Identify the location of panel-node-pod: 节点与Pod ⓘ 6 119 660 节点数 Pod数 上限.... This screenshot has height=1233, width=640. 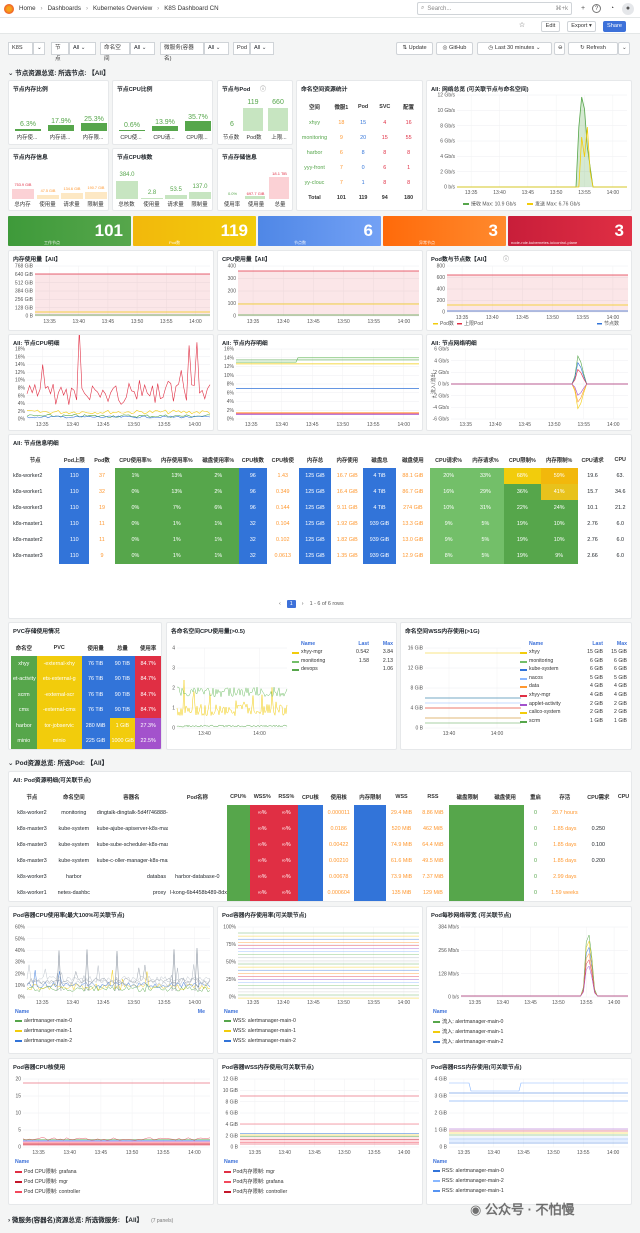
(255, 112).